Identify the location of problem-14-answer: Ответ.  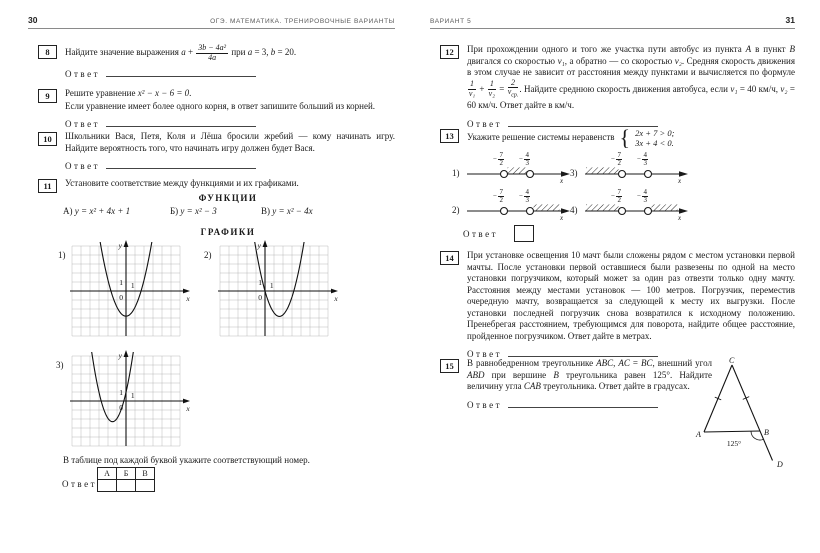
(631, 354).